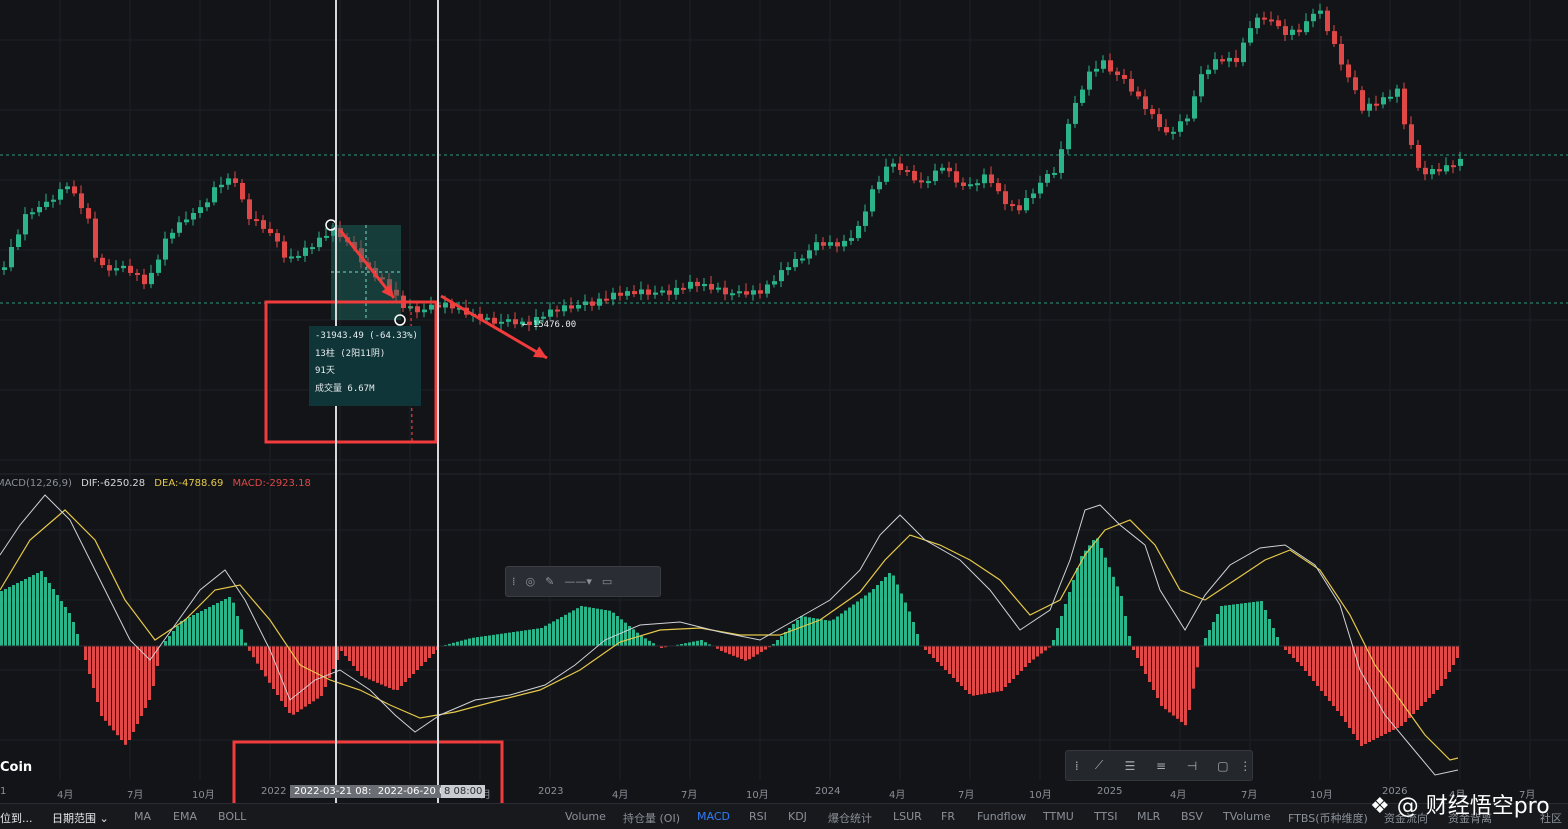  I want to click on axis-label: 月, so click(486, 795).